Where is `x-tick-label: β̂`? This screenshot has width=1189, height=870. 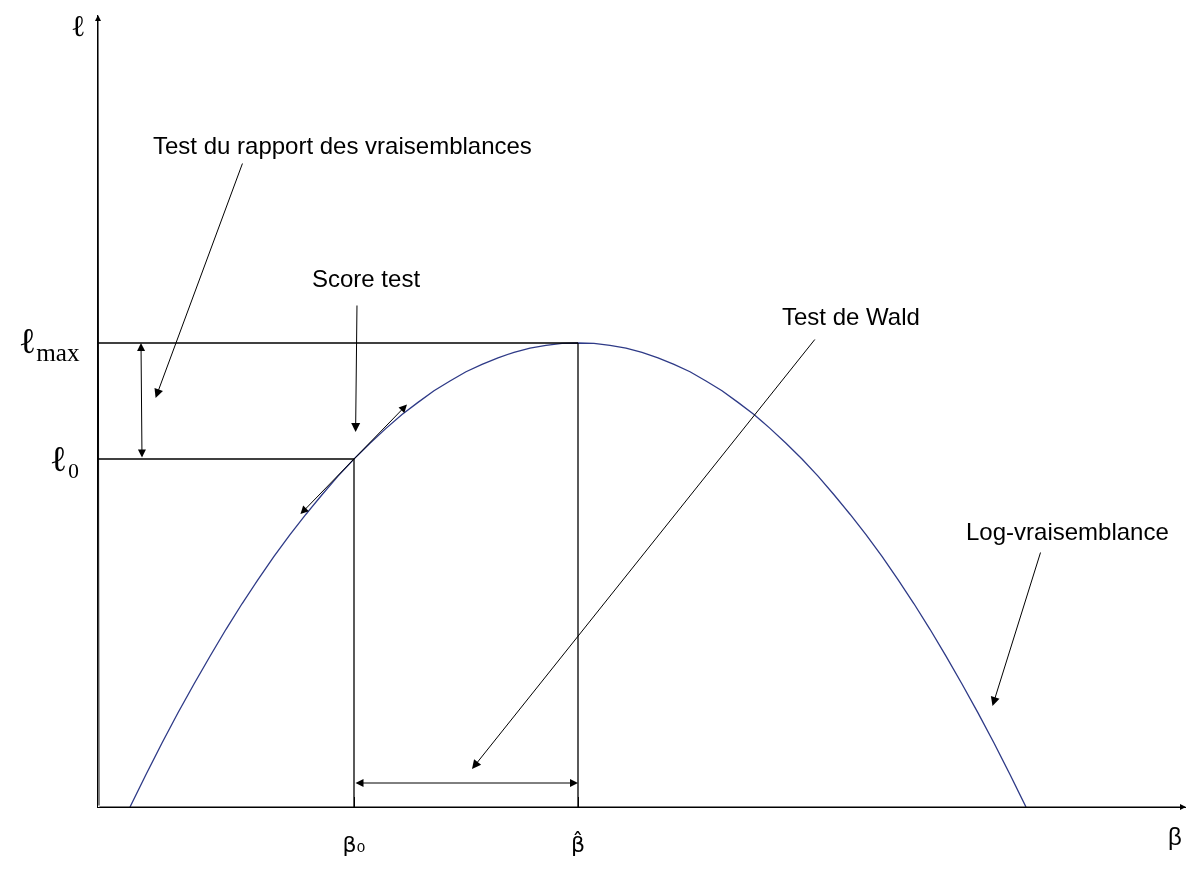
x-tick-label: β̂ is located at coordinates (578, 844).